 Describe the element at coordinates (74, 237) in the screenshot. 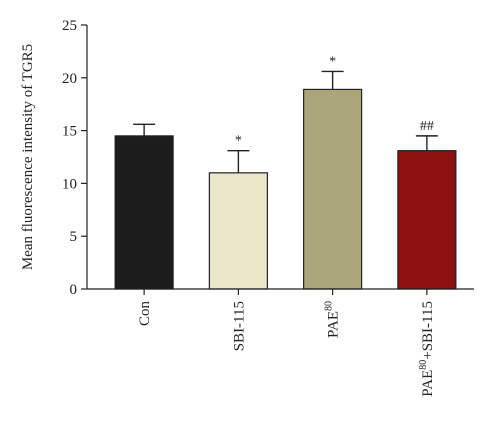

I see `y-tick-label: 5` at that location.